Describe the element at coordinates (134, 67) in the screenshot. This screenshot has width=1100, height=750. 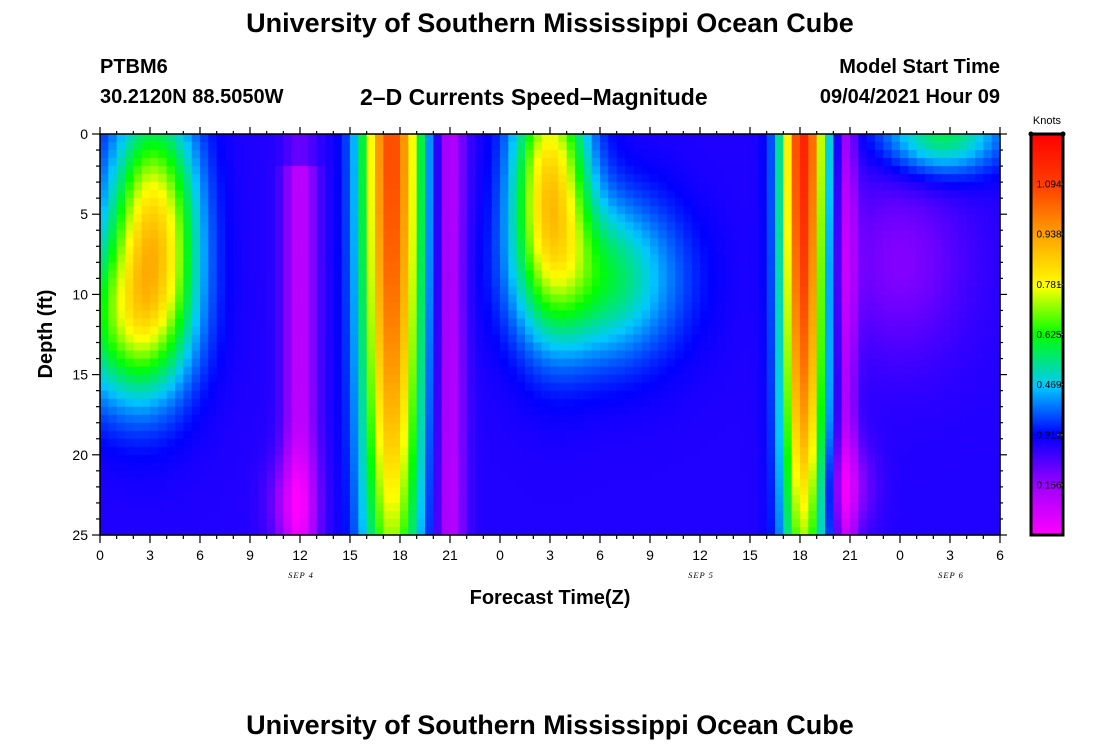
I see `station-id: PTBM6` at that location.